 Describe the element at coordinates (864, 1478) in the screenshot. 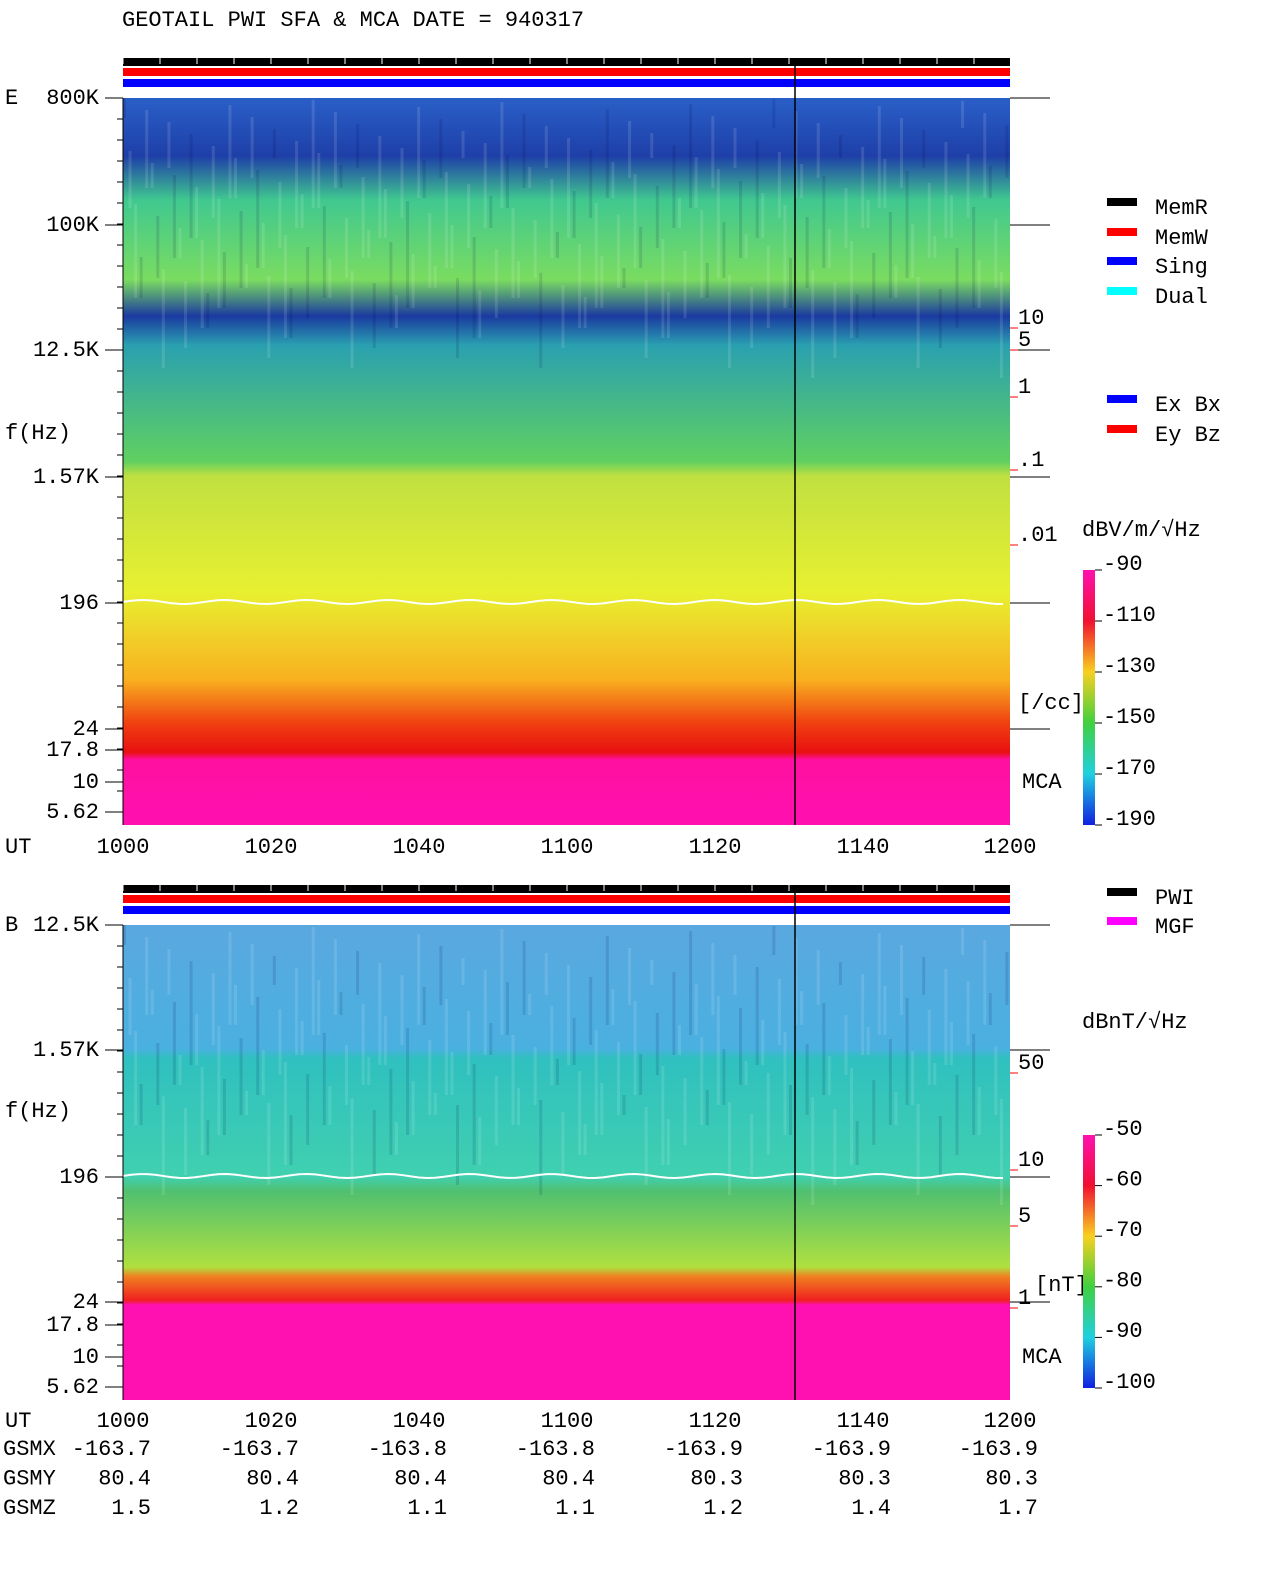

I see `orbit-value: 80.3` at that location.